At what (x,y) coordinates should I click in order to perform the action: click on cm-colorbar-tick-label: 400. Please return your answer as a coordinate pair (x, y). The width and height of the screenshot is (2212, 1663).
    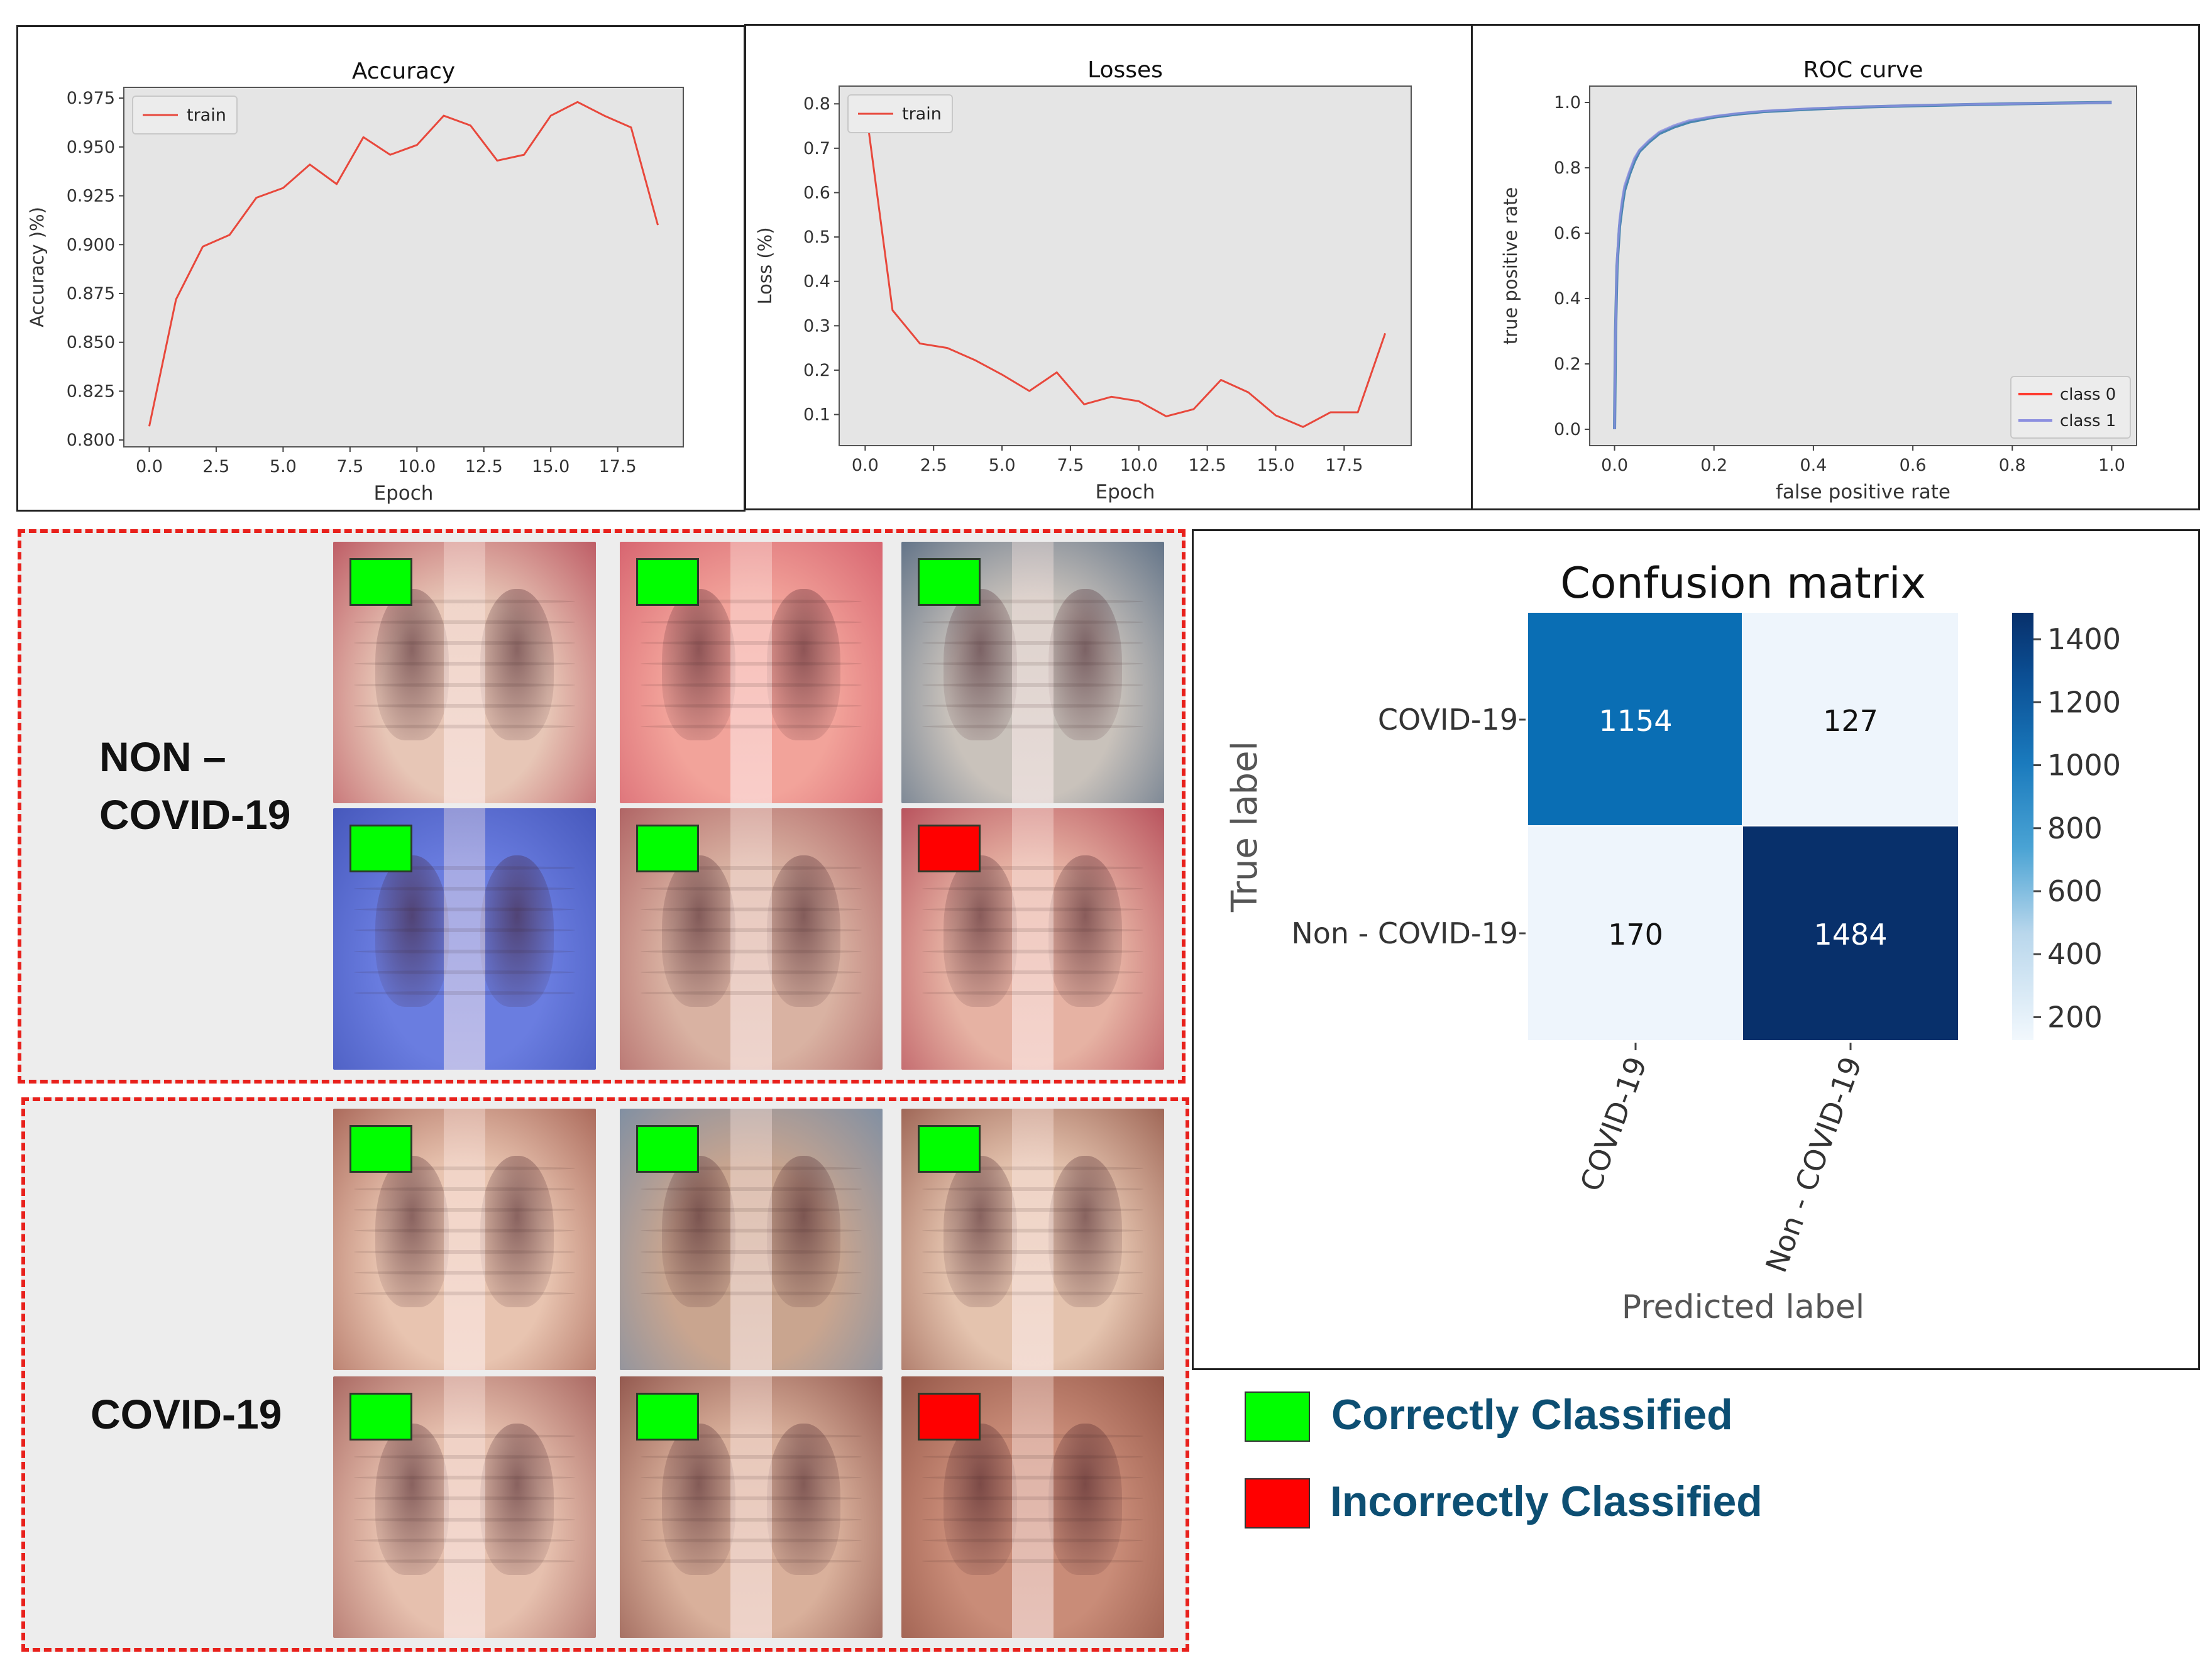
    Looking at the image, I should click on (2075, 954).